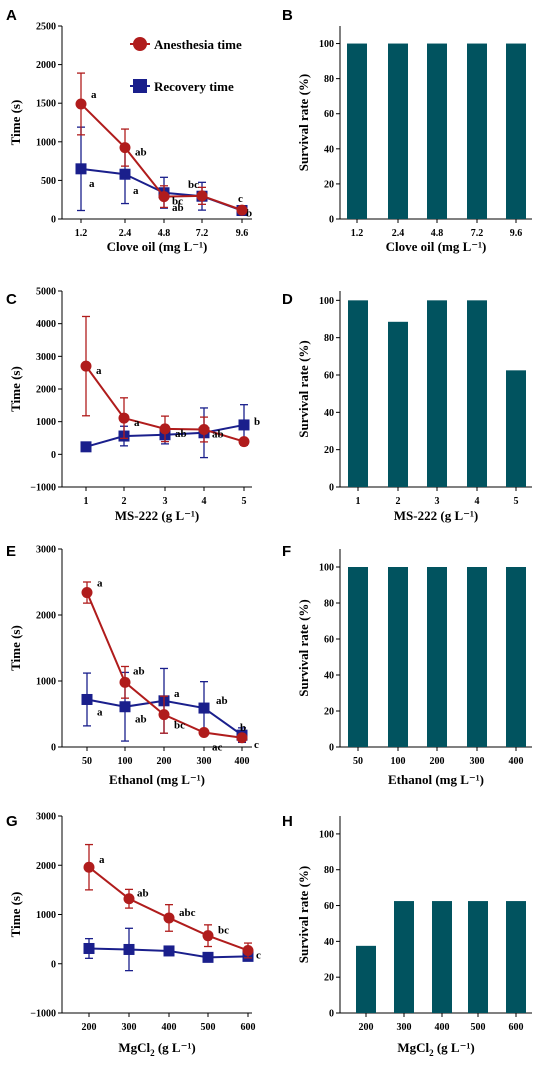 This screenshot has height=1065, width=550. I want to click on x-tick-label: 3, so click(165, 501).